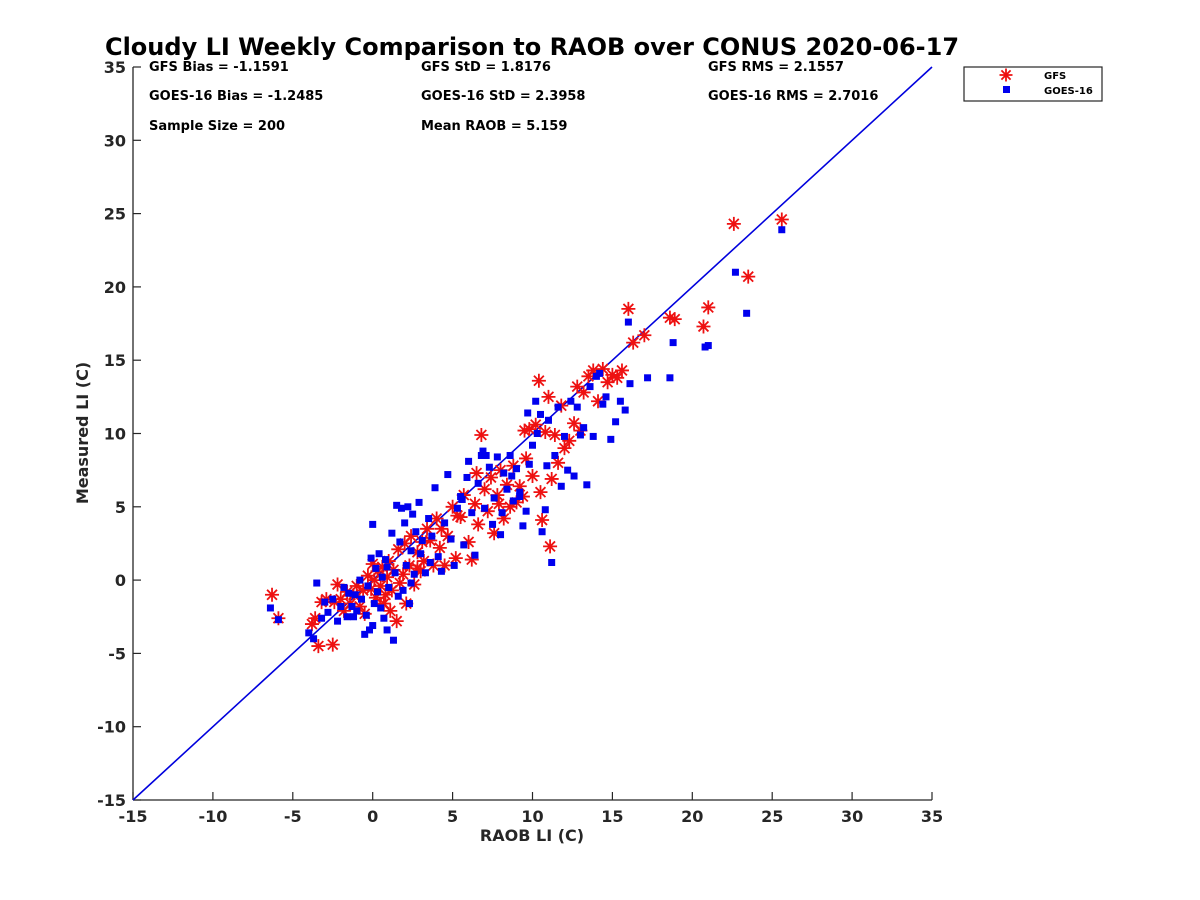  What do you see at coordinates (119, 434) in the screenshot?
I see `y-ticks: -15 -10 -5 0 5 10 15 20 25 30 35` at bounding box center [119, 434].